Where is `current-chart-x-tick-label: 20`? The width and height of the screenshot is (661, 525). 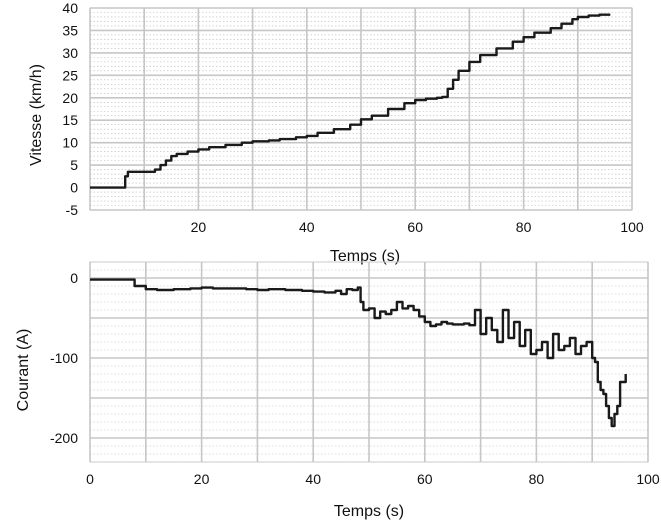
current-chart-x-tick-label: 20 is located at coordinates (202, 479).